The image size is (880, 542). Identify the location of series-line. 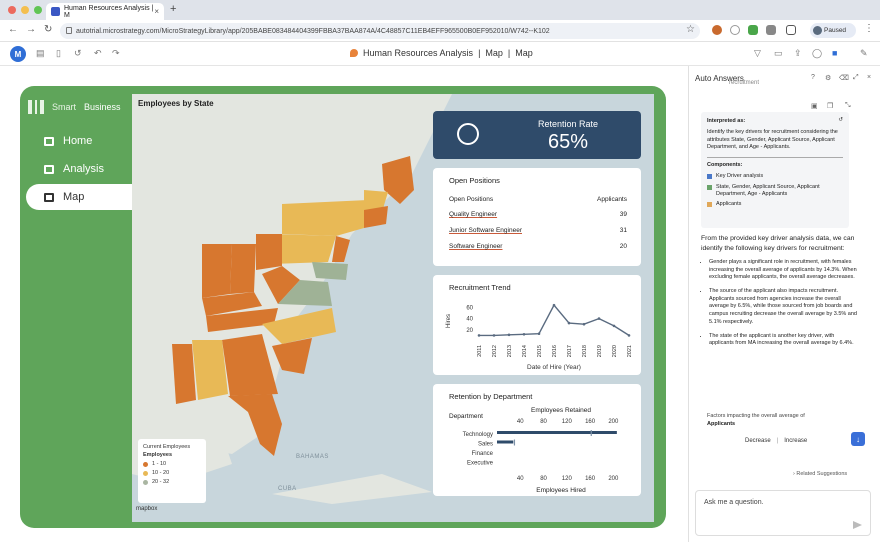
(554, 320).